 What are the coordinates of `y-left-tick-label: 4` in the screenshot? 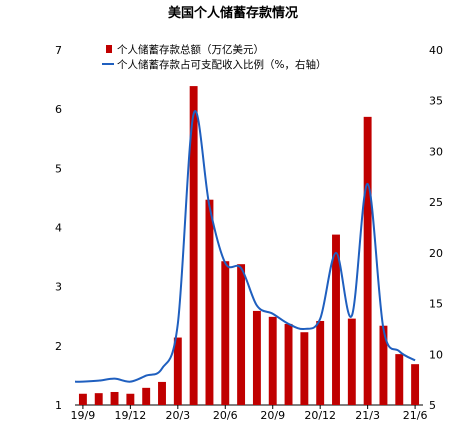 It's located at (58, 228).